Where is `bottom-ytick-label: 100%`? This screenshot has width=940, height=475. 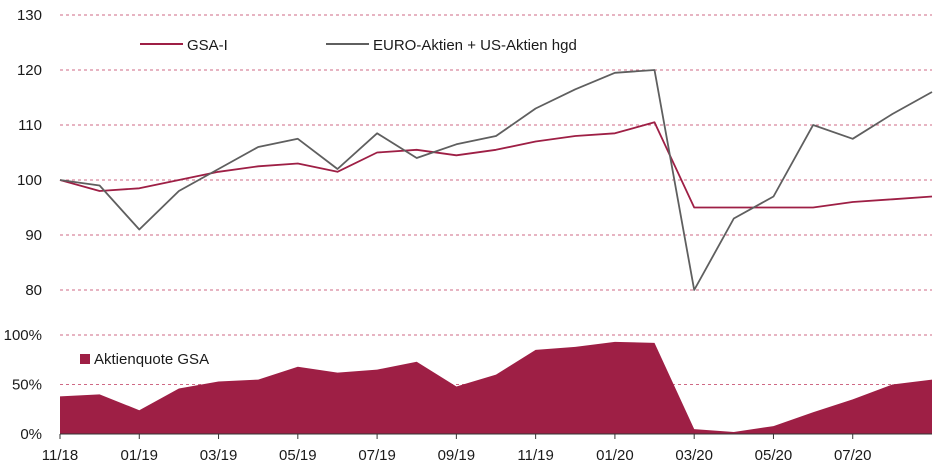 bottom-ytick-label: 100% is located at coordinates (23, 335).